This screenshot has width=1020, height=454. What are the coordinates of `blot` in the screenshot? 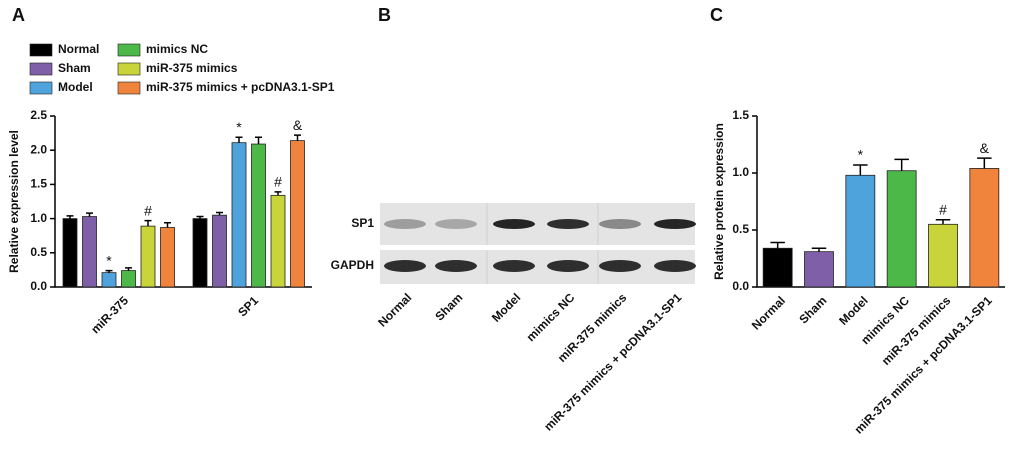 It's located at (537, 243).